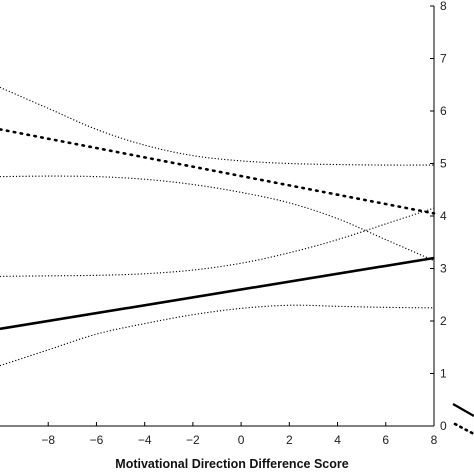 The image size is (474, 474). I want to click on y-tick-label: 6, so click(443, 111).